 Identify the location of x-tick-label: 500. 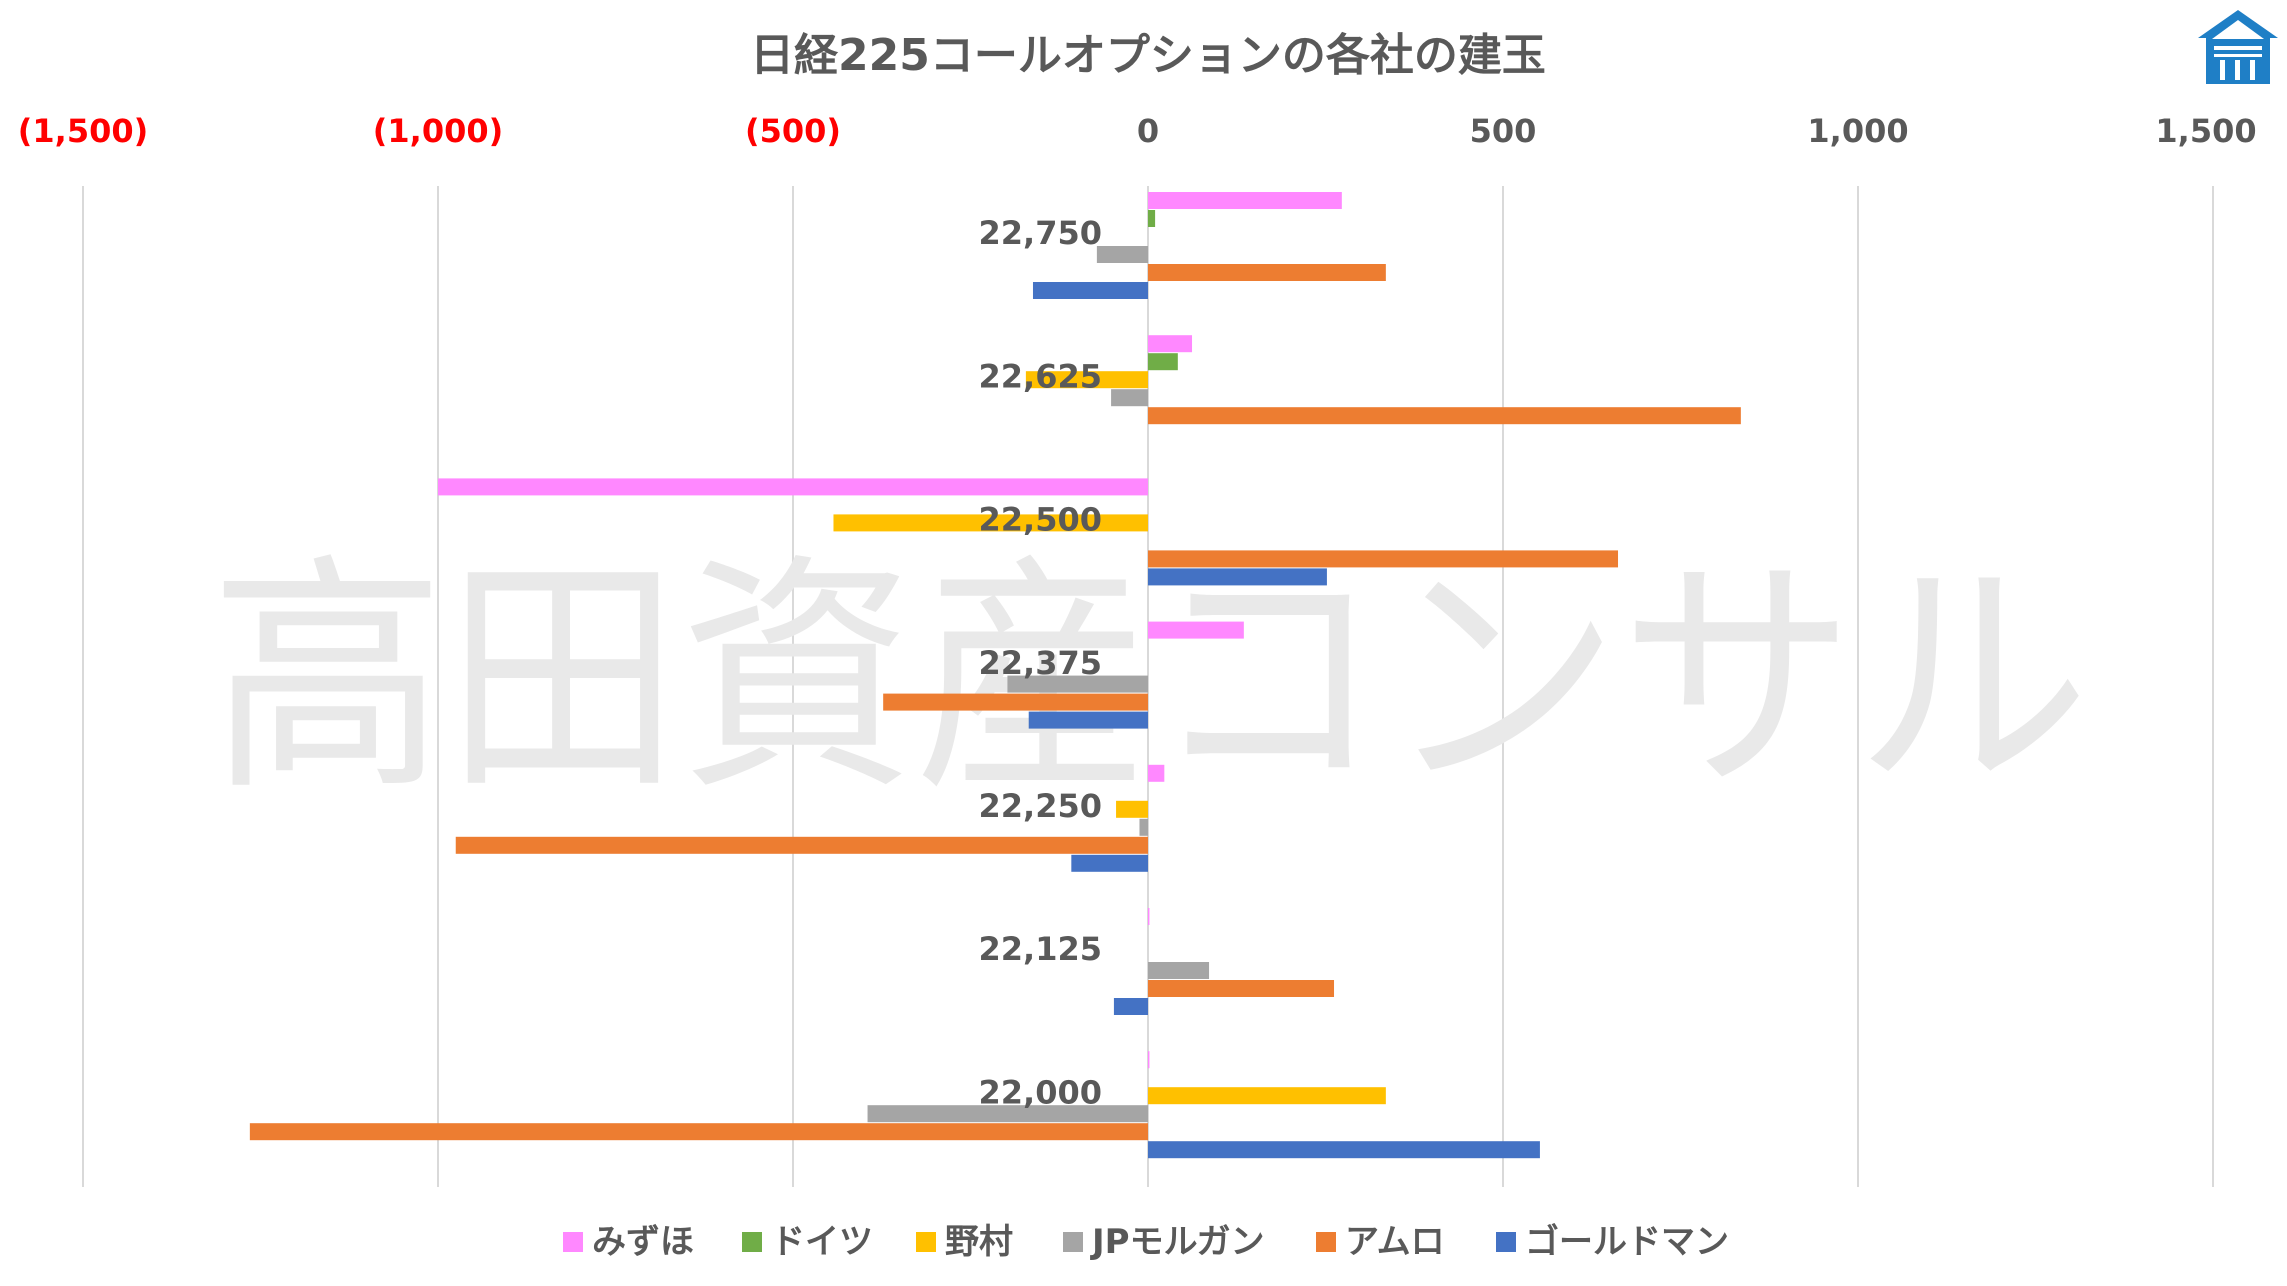
(1503, 131).